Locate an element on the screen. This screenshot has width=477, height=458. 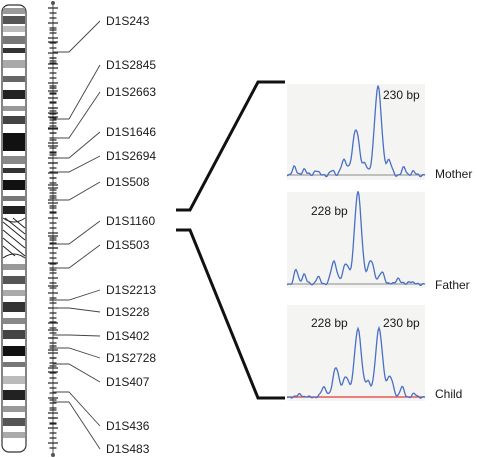
trace-panel-father: 228 bp Father is located at coordinates (378, 241).